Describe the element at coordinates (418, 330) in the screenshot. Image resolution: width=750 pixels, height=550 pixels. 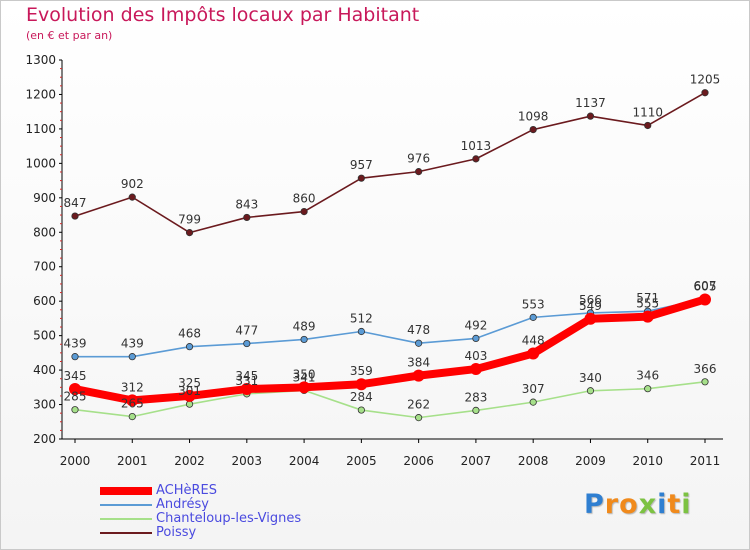
I see `data-label: 478` at that location.